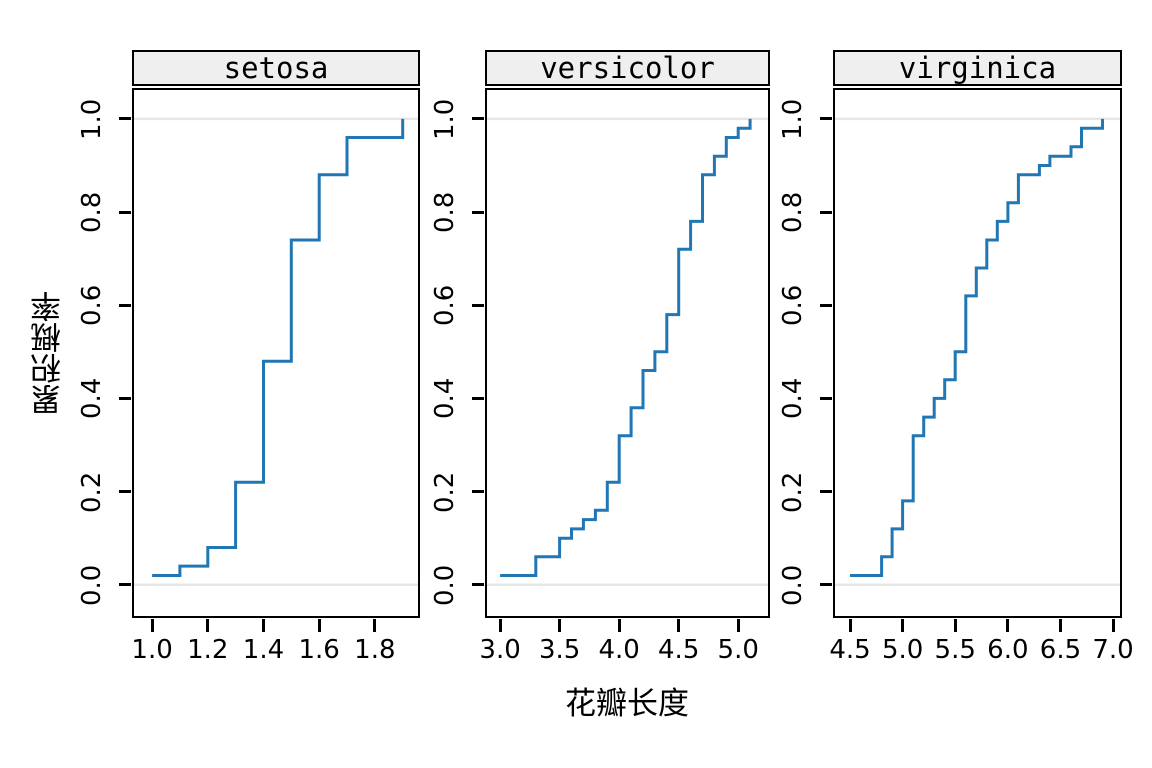 The width and height of the screenshot is (1152, 768). I want to click on x-tick-label: 6.0, so click(1008, 650).